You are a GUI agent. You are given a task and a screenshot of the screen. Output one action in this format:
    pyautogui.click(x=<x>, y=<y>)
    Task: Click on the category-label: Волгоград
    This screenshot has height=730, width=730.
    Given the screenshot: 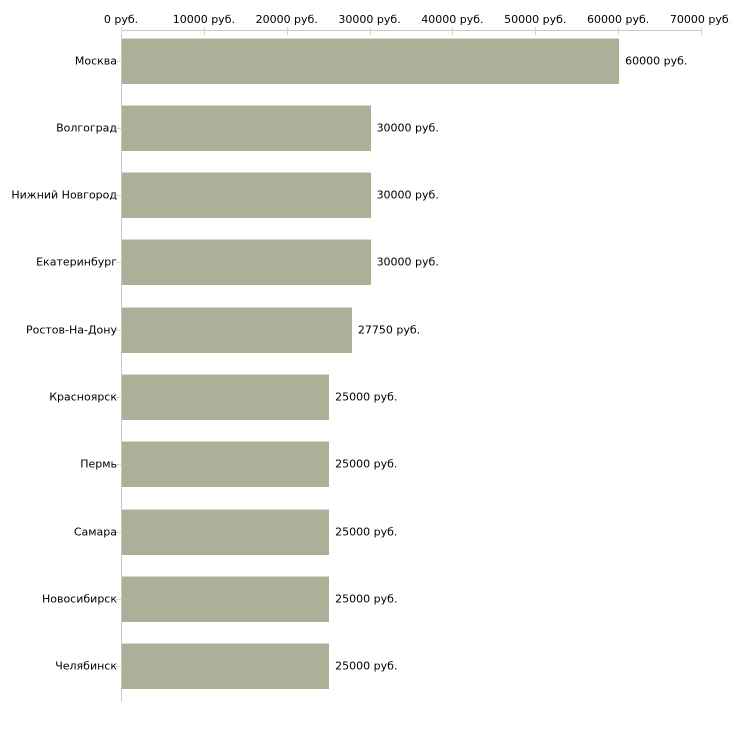 What is the action you would take?
    pyautogui.click(x=86, y=128)
    